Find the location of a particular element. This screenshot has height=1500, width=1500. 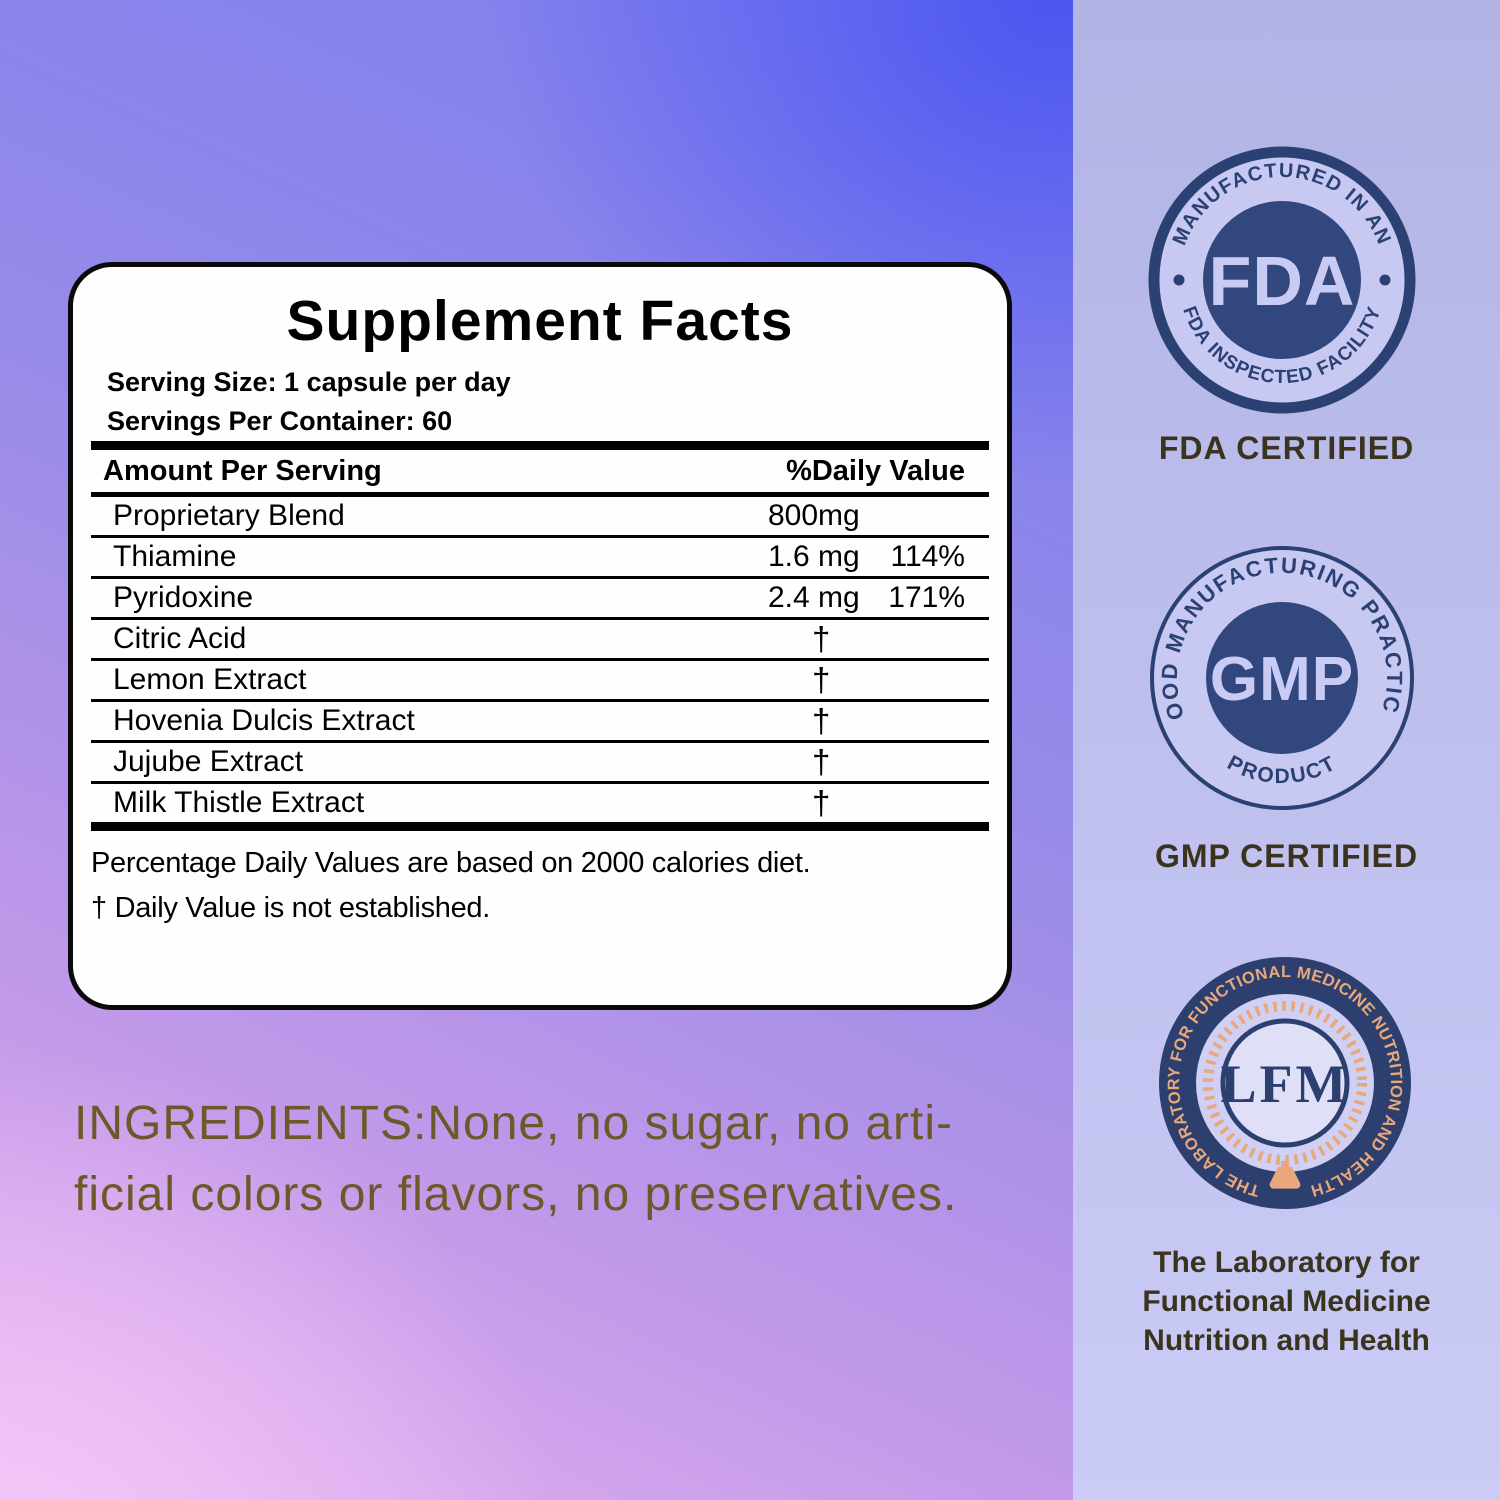

fda-ring-dot-left-icon is located at coordinates (1179, 280).